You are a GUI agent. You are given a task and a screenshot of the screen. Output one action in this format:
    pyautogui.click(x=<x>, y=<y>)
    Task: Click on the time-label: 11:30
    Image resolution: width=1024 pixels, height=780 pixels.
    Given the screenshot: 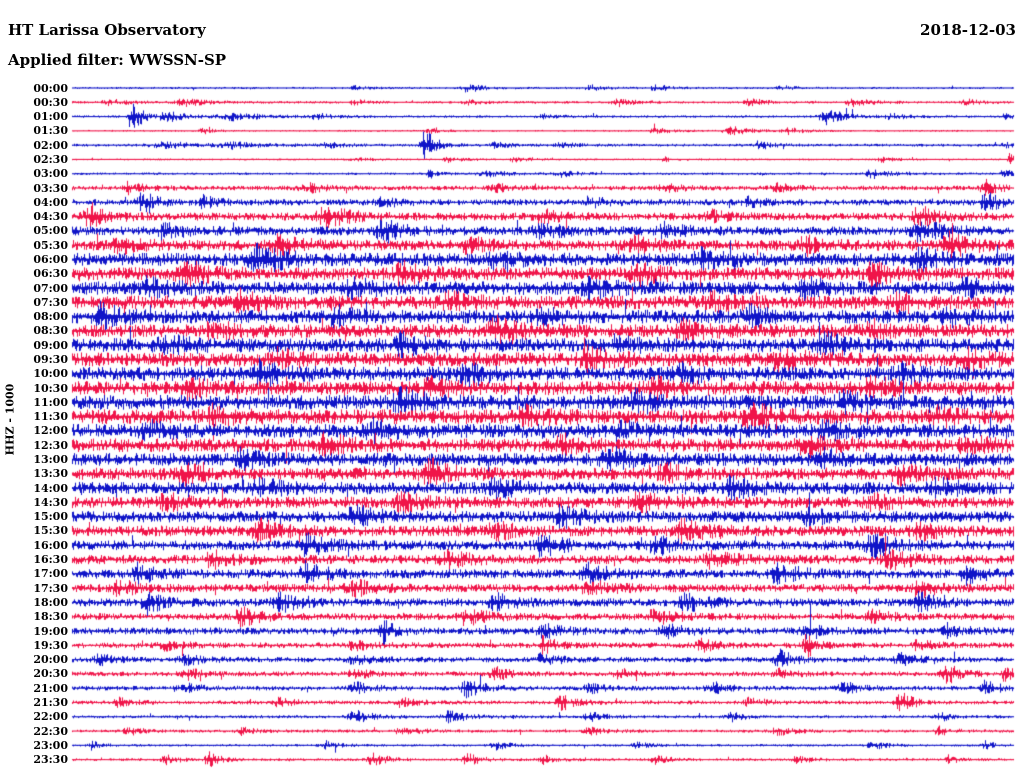 What is the action you would take?
    pyautogui.click(x=50, y=417)
    